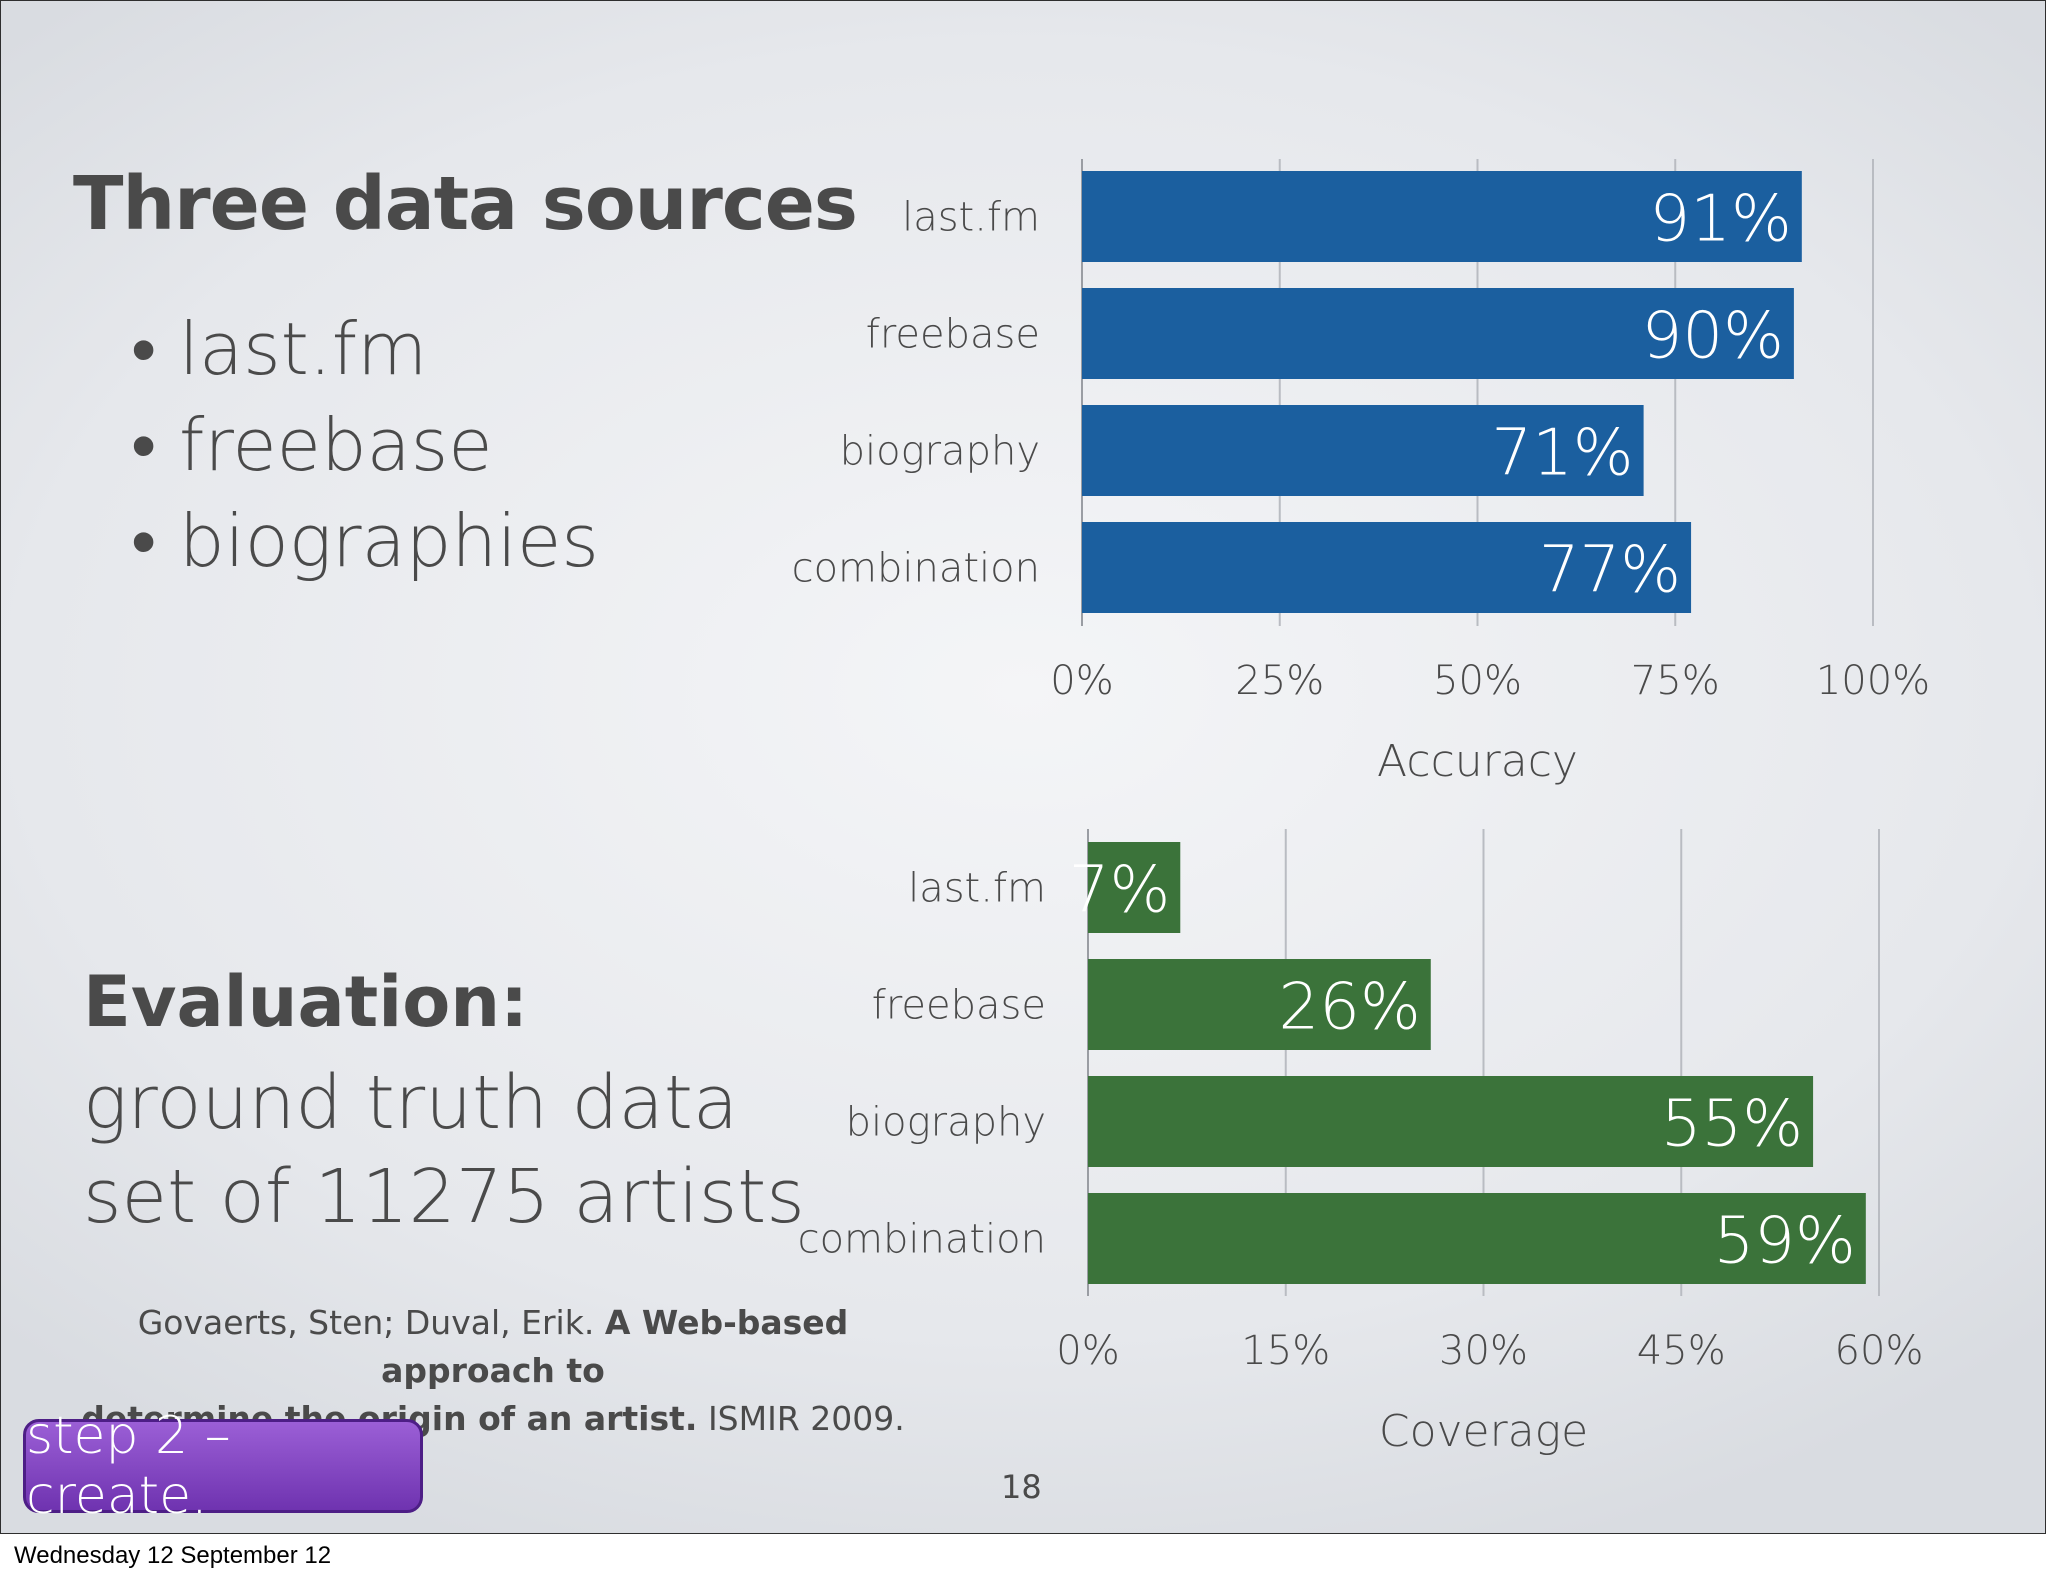 The width and height of the screenshot is (2048, 1576). What do you see at coordinates (1477, 681) in the screenshot?
I see `accuracy-tick-label: 50%` at bounding box center [1477, 681].